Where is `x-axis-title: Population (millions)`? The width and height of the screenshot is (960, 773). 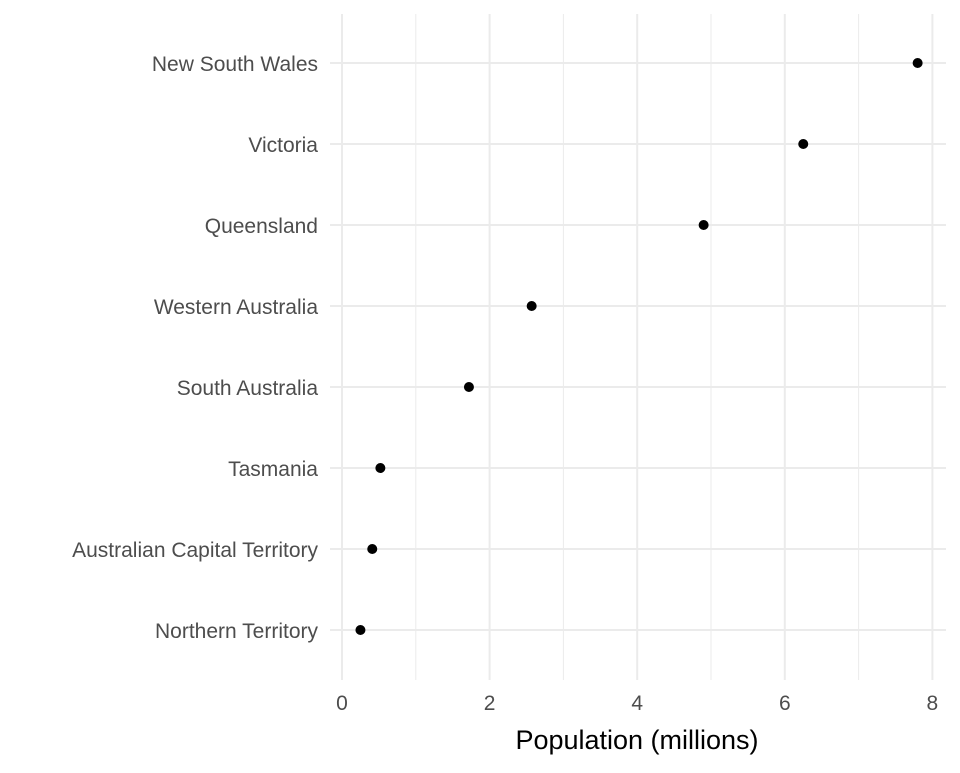
x-axis-title: Population (millions) is located at coordinates (636, 740).